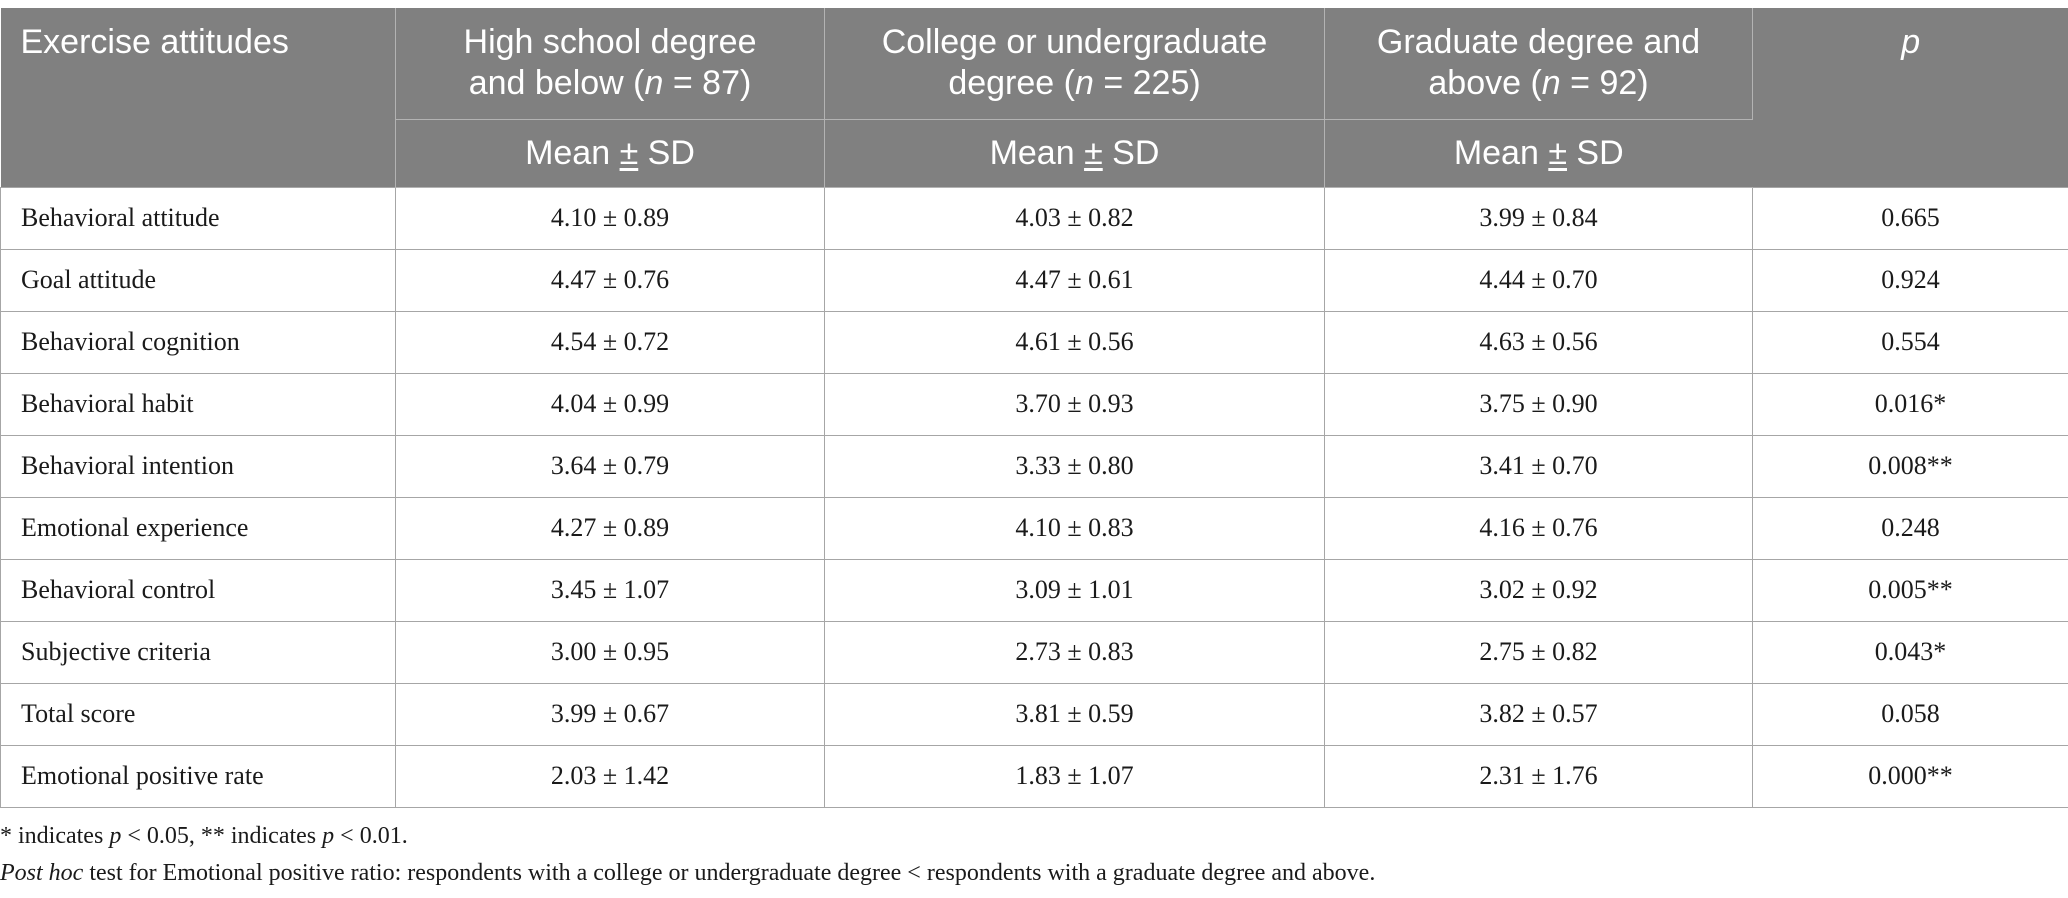  Describe the element at coordinates (1538, 528) in the screenshot. I see `cell-graduate: 4.16 ± 0.76` at that location.